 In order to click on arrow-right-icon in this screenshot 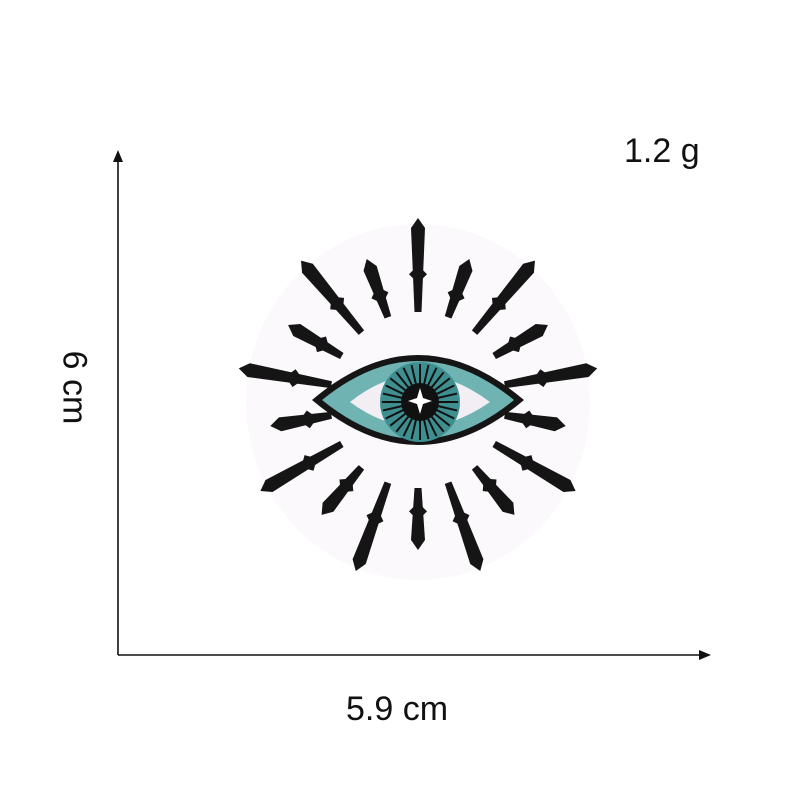, I will do `click(705, 655)`.